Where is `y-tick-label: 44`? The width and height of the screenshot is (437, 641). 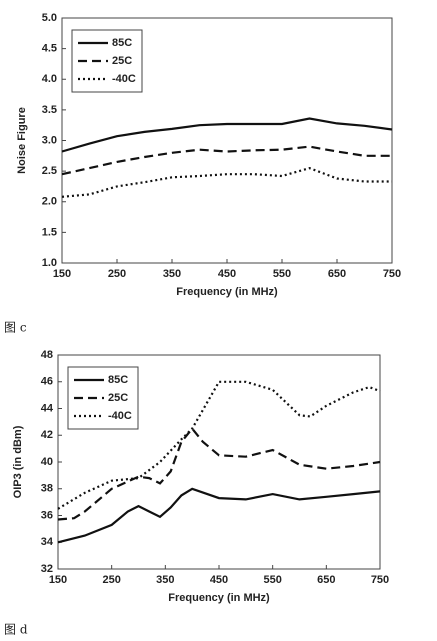
y-tick-label: 44 is located at coordinates (47, 408).